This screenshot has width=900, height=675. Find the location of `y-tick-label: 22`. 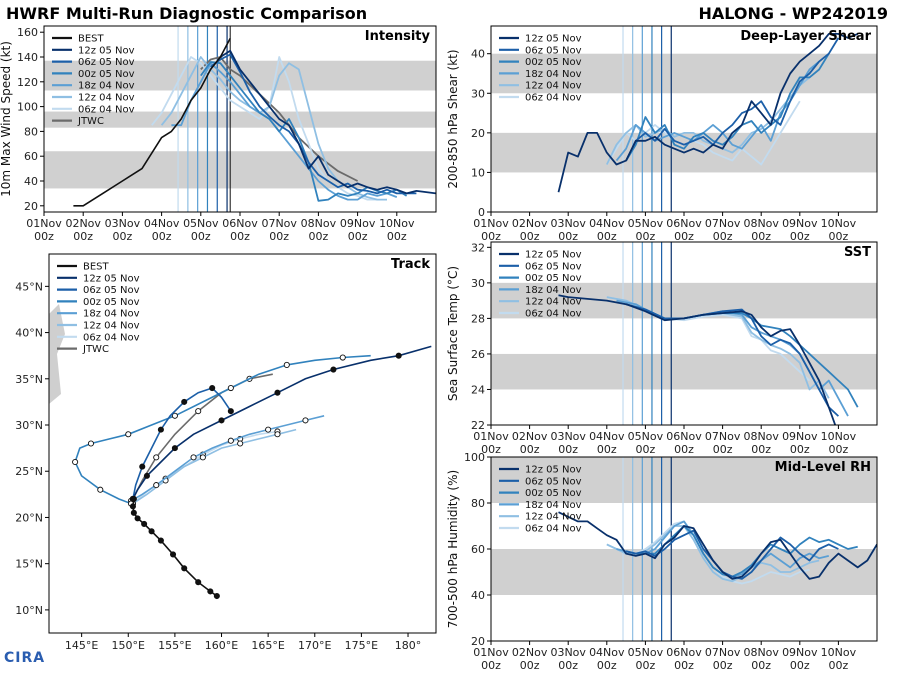

y-tick-label: 22 is located at coordinates (478, 425).